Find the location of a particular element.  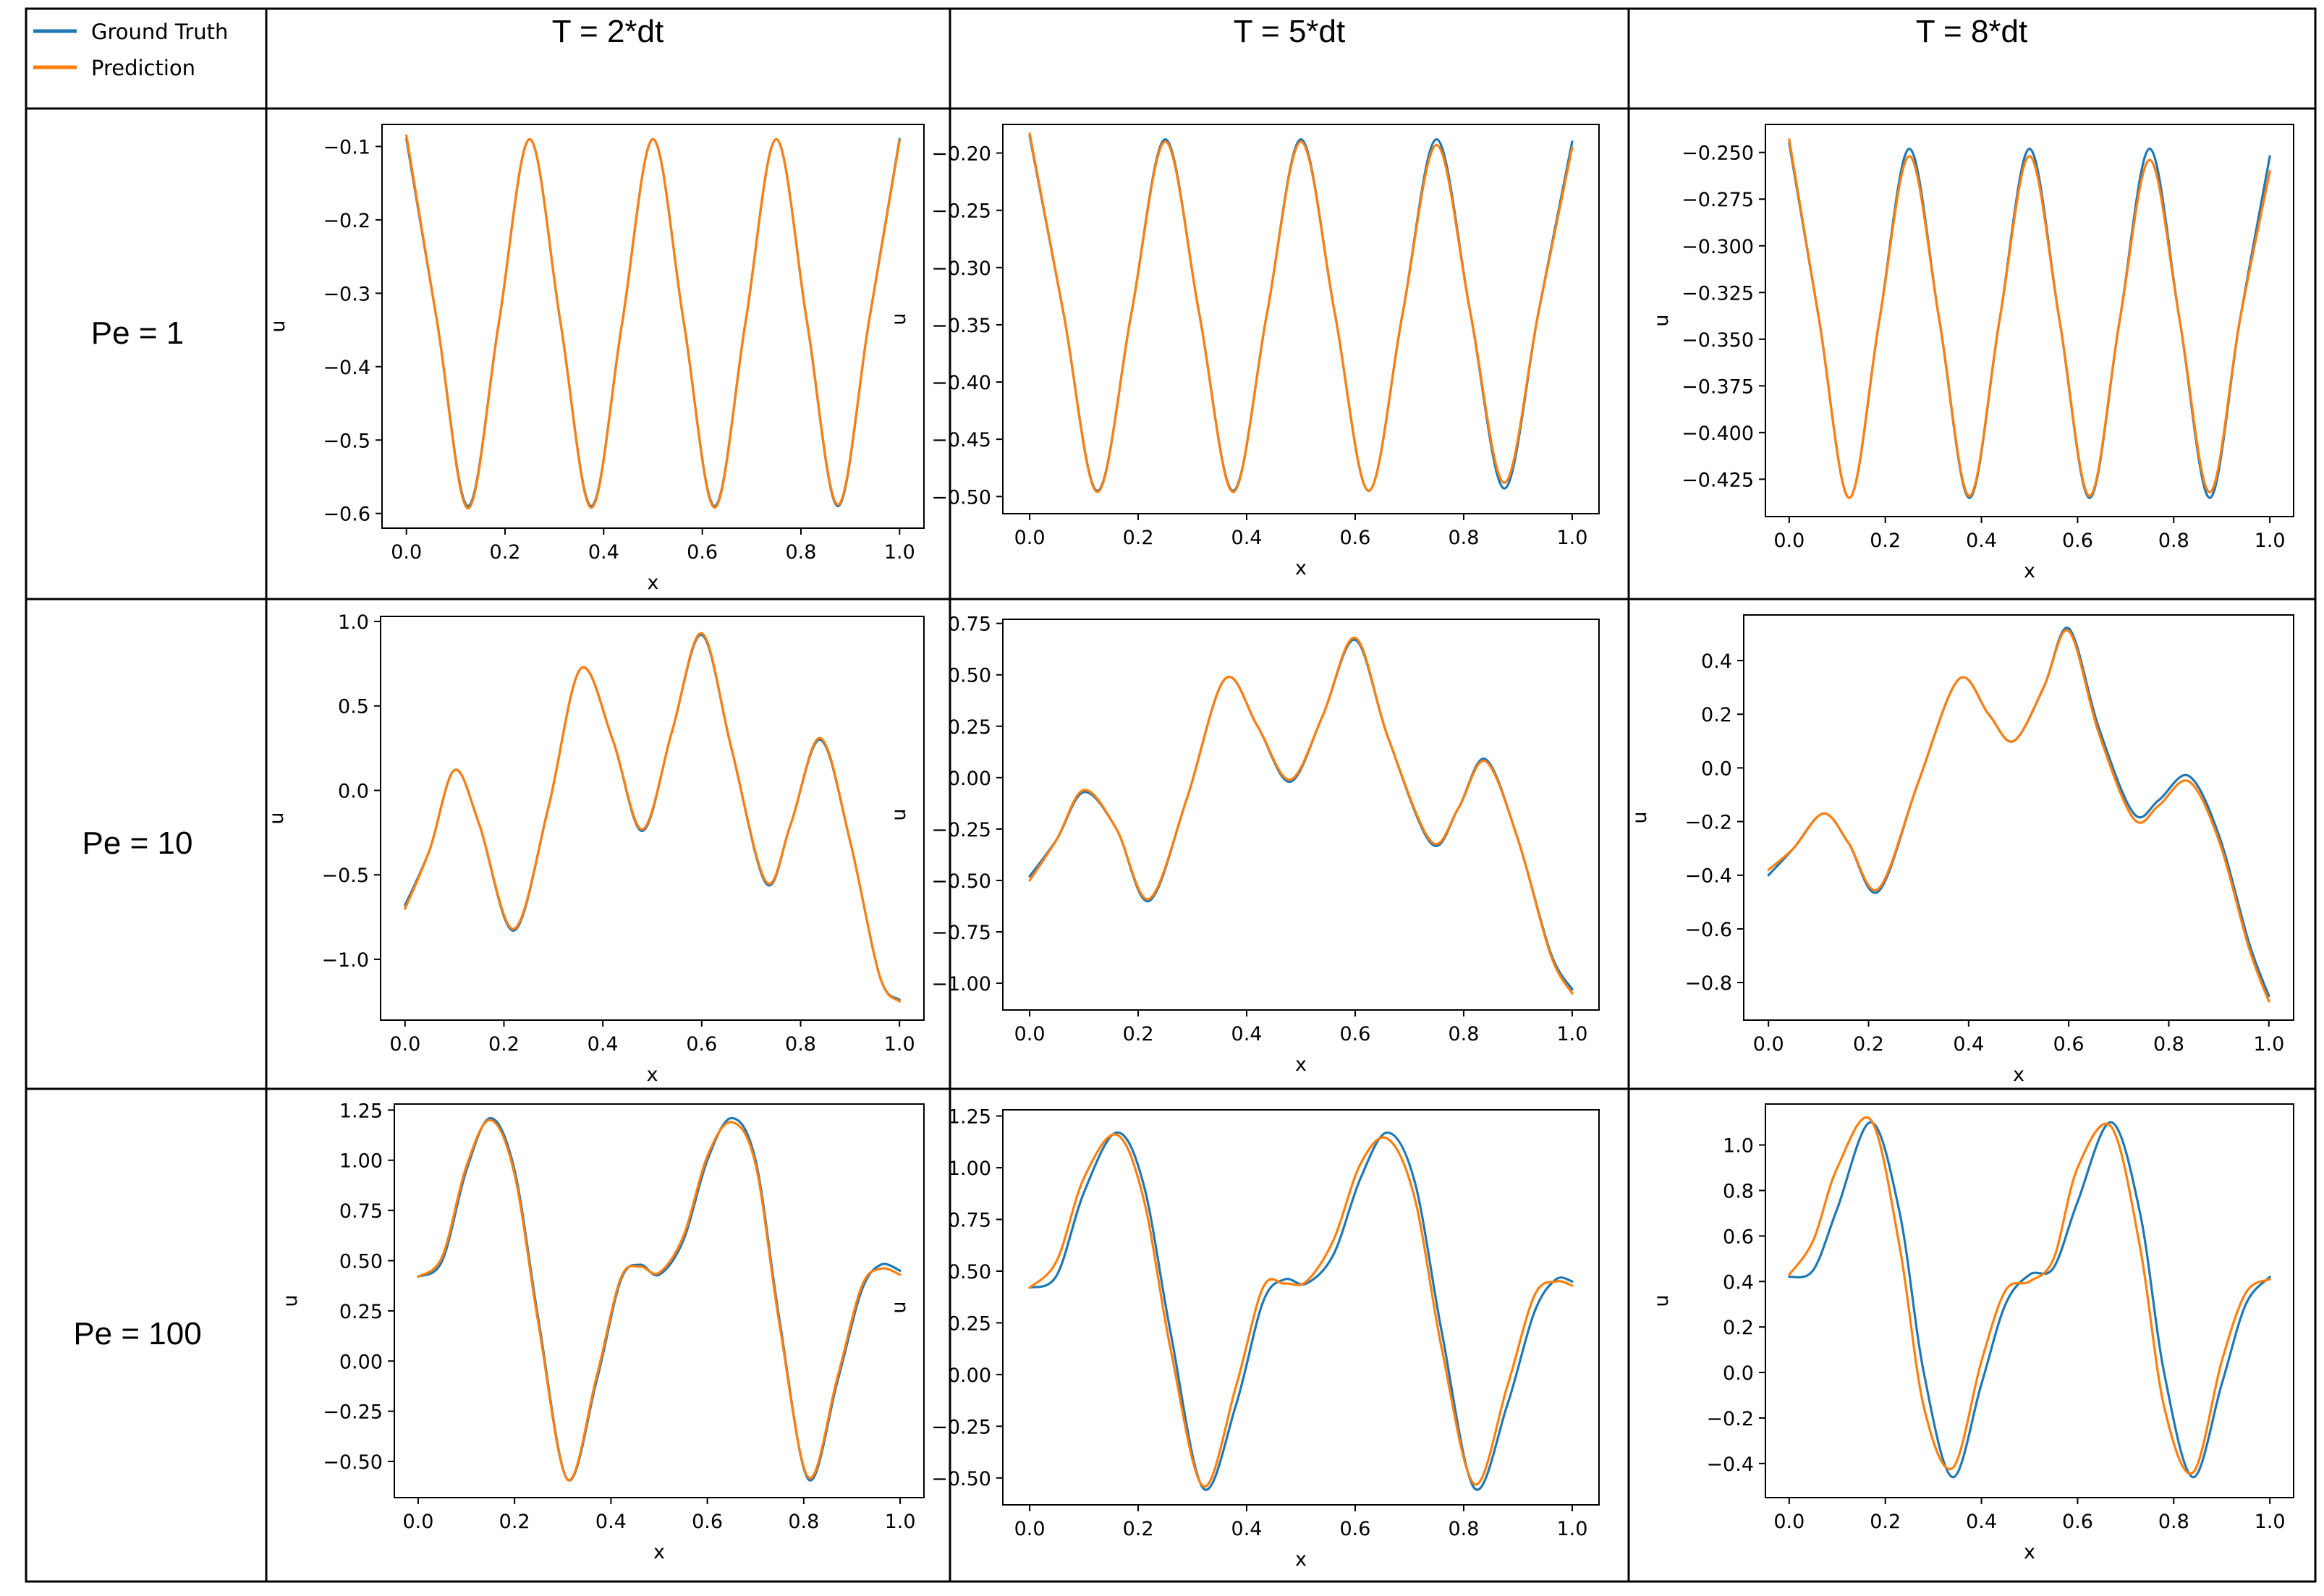

y-tick-label: −0.20 is located at coordinates (961, 154).